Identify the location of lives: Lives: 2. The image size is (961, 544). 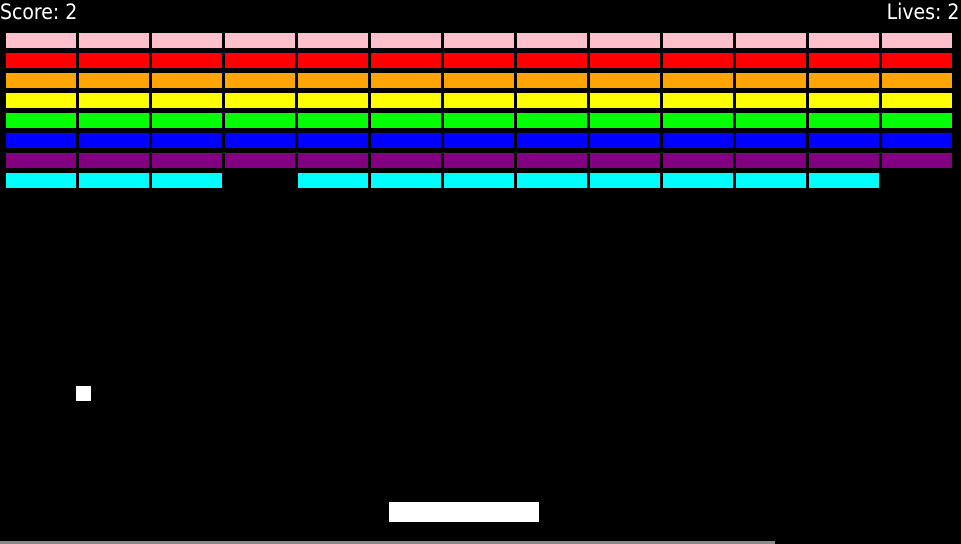
(923, 12).